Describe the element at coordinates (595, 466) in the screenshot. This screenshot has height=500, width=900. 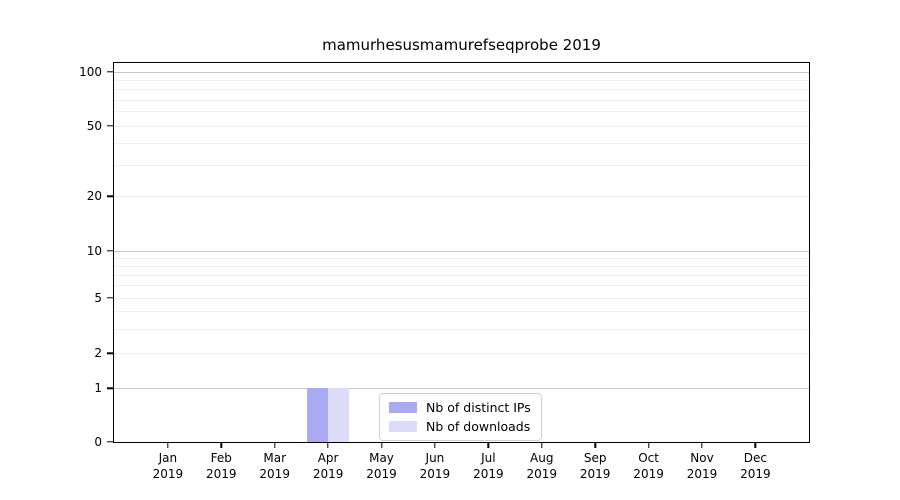
I see `x-tick-label: Sep 2019` at that location.